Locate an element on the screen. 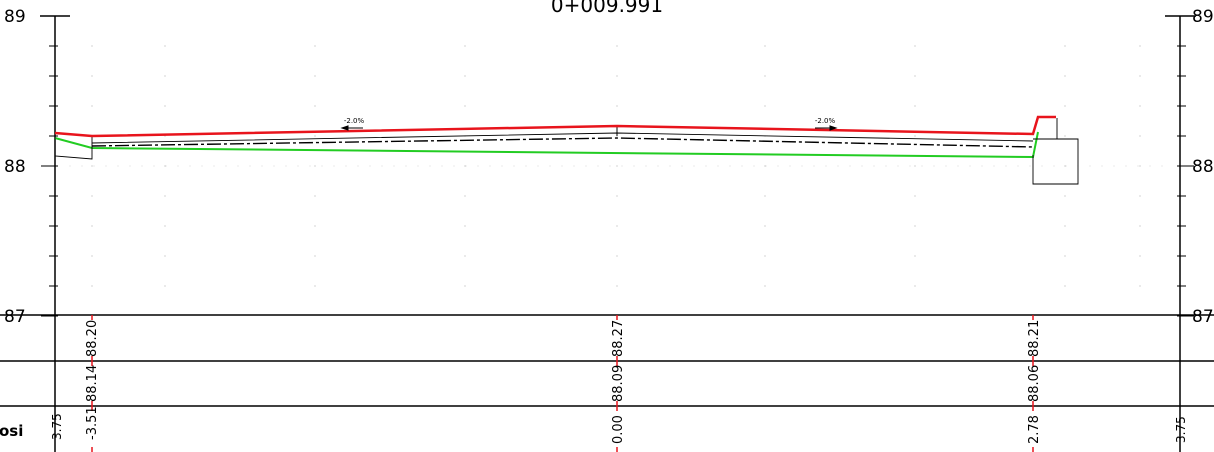  elevation-label-89-right: 89 is located at coordinates (1203, 17).